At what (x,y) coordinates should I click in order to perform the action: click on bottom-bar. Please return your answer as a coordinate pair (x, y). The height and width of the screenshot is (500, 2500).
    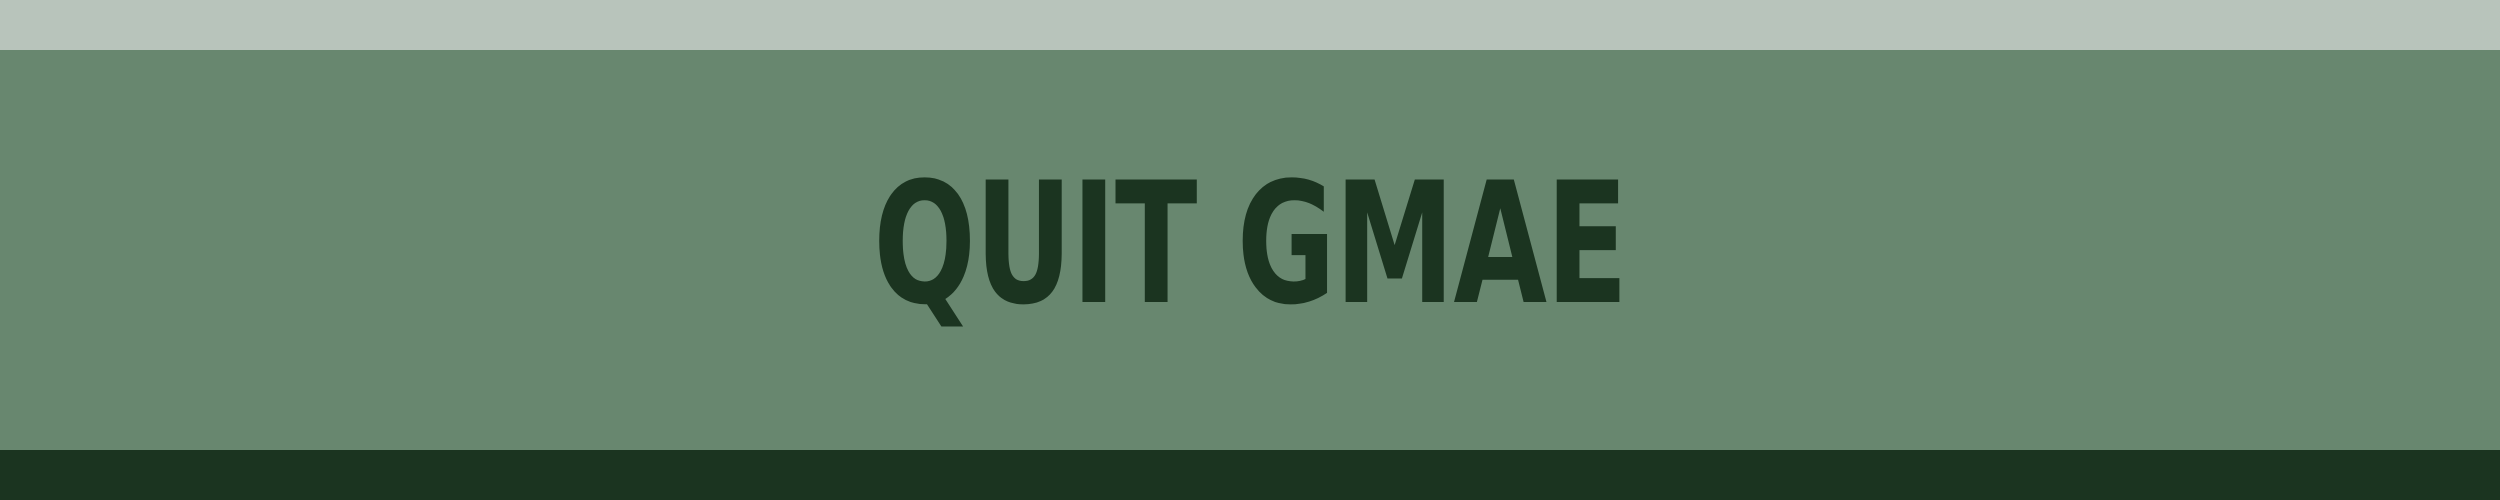
    Looking at the image, I should click on (1250, 475).